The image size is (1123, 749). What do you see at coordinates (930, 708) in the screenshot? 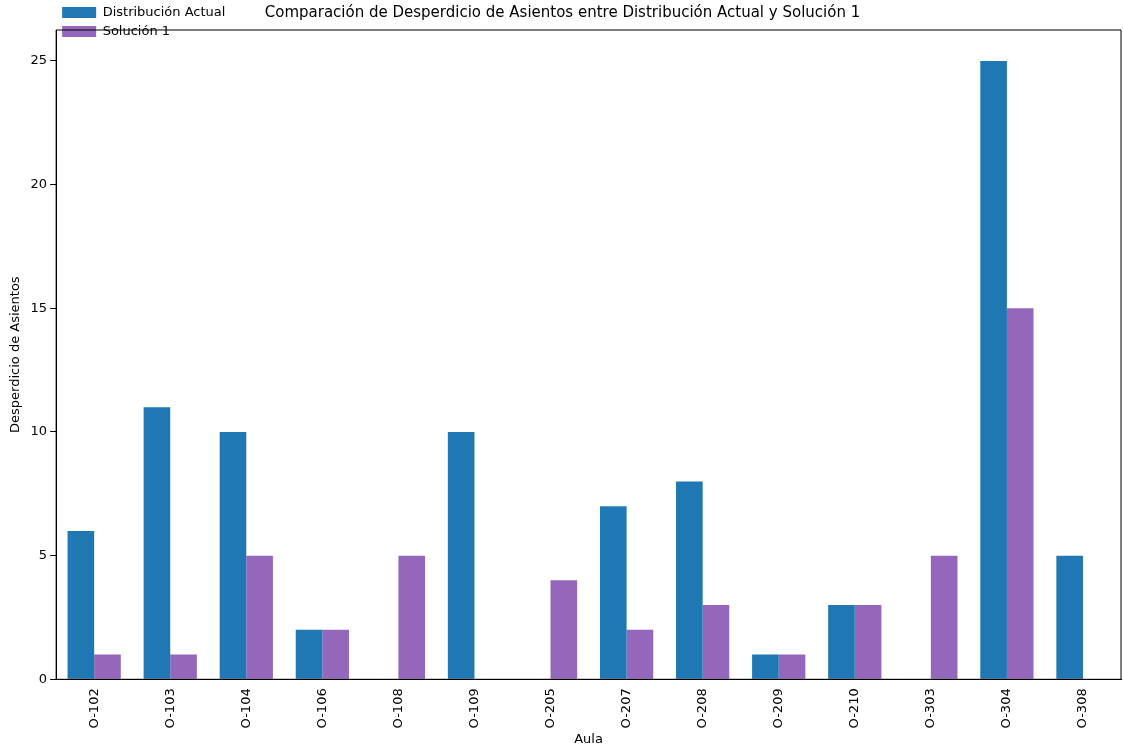
I see `x-tick-label: O-303` at bounding box center [930, 708].